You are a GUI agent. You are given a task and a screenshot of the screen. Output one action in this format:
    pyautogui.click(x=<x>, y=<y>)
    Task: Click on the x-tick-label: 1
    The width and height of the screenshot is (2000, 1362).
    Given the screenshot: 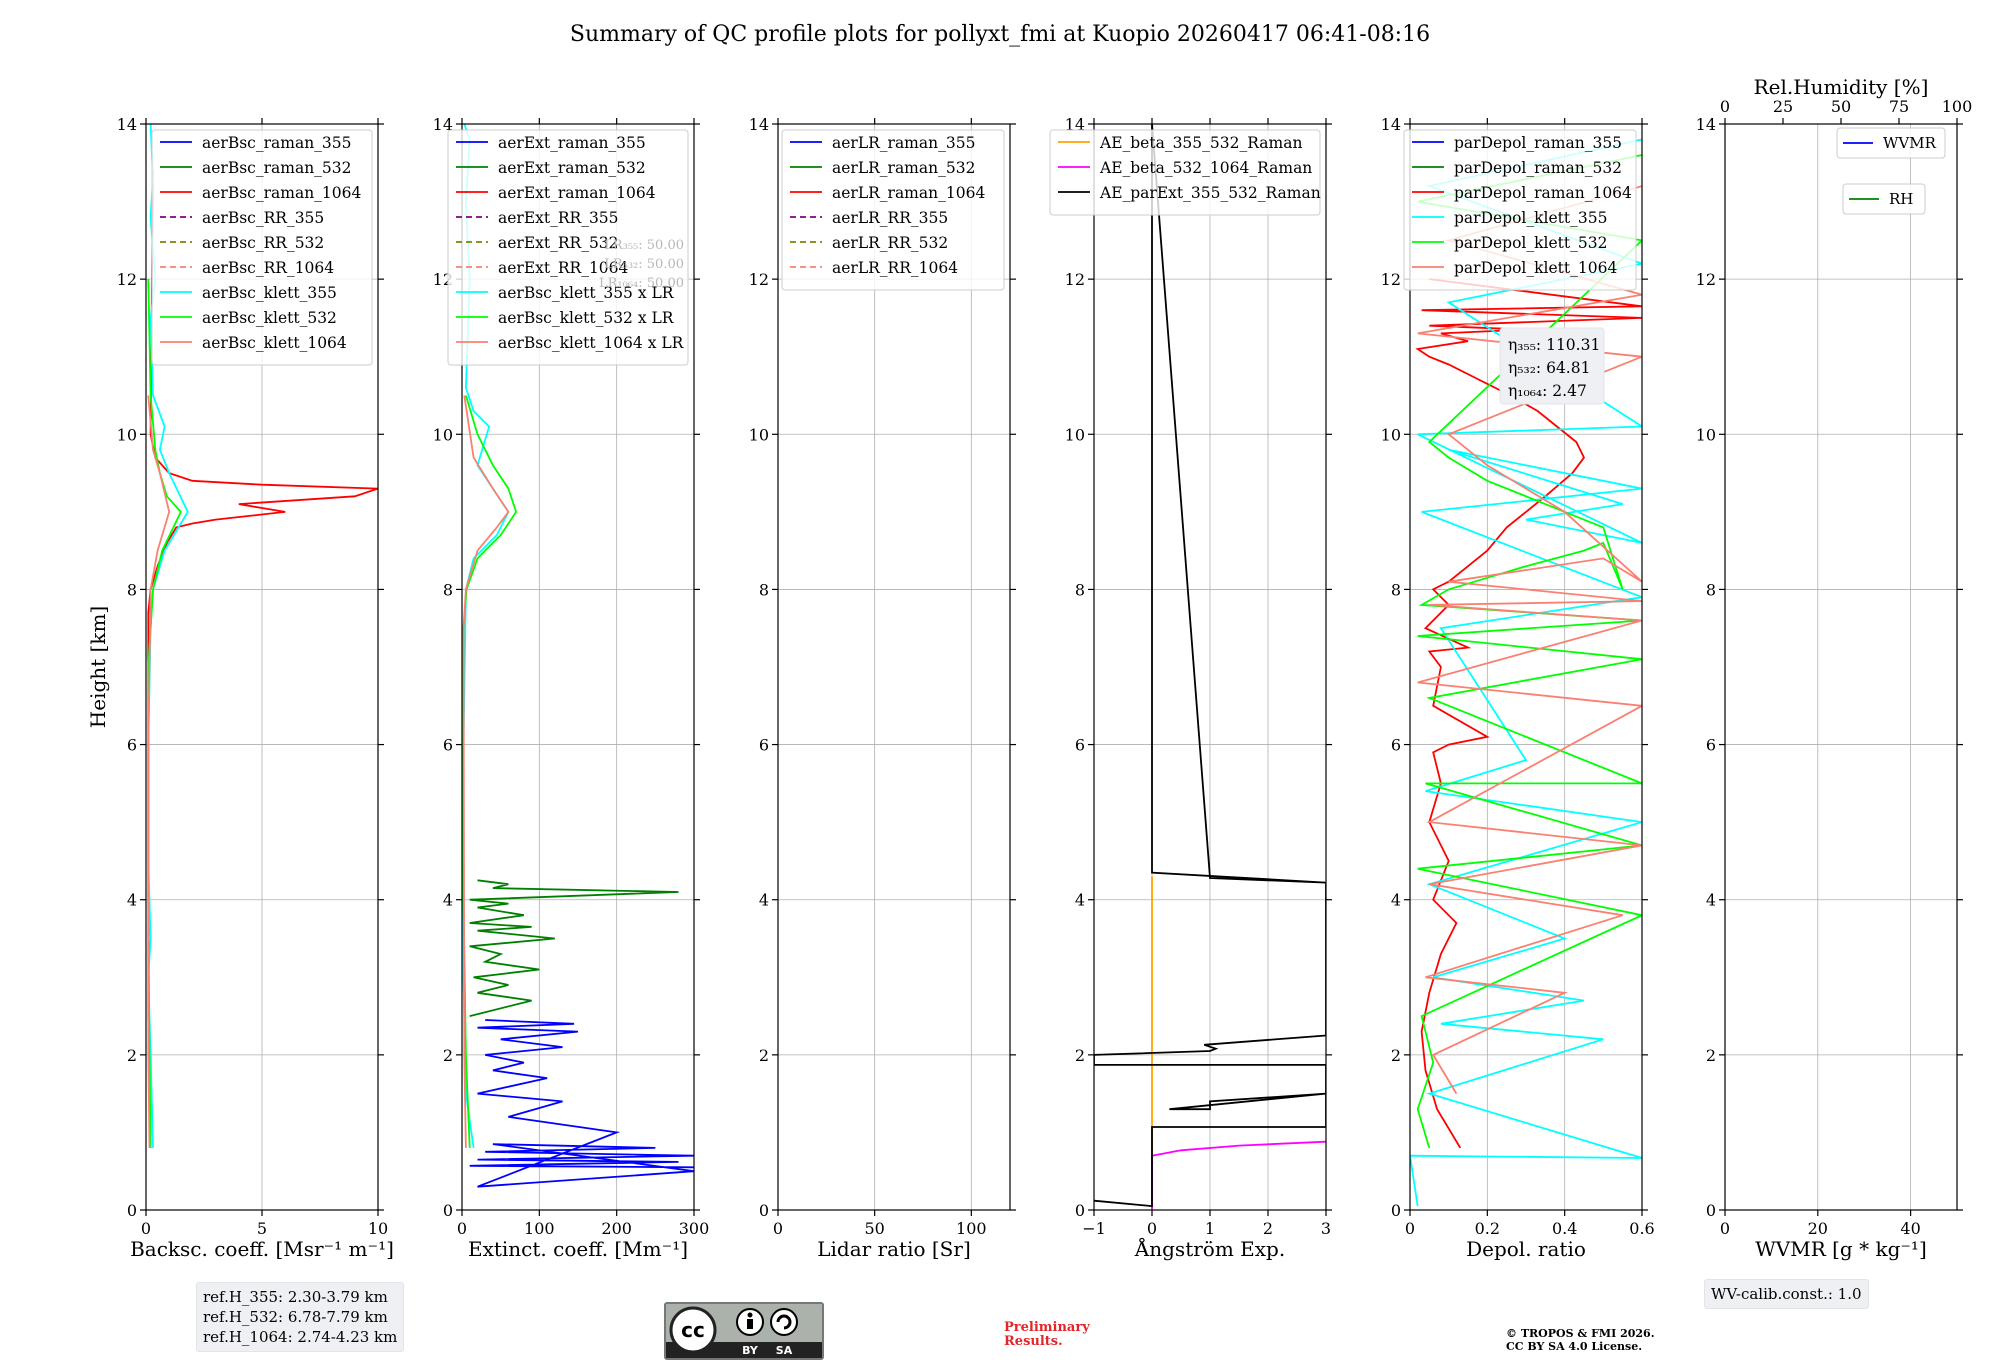 What is the action you would take?
    pyautogui.click(x=1210, y=1228)
    